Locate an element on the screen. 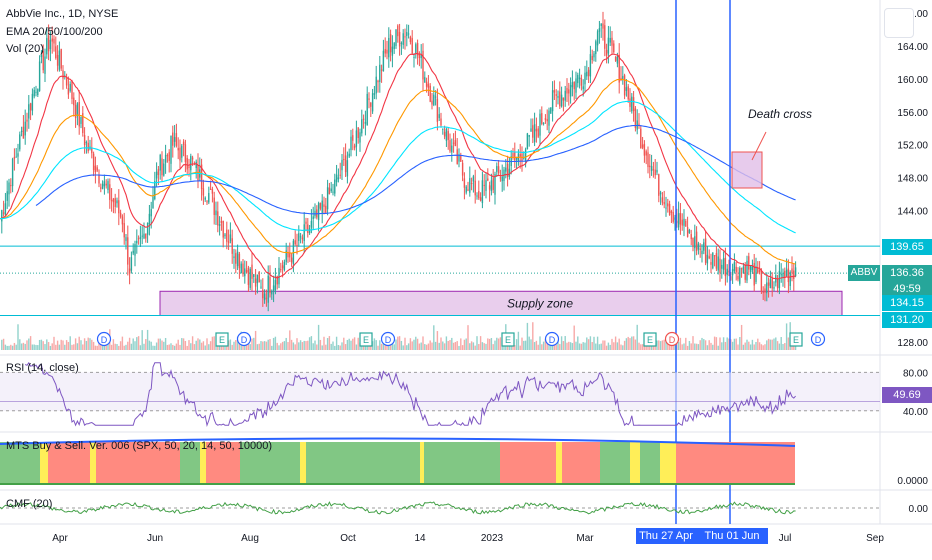 The width and height of the screenshot is (932, 560). cmf-legend: CMF (20) is located at coordinates (29, 504).